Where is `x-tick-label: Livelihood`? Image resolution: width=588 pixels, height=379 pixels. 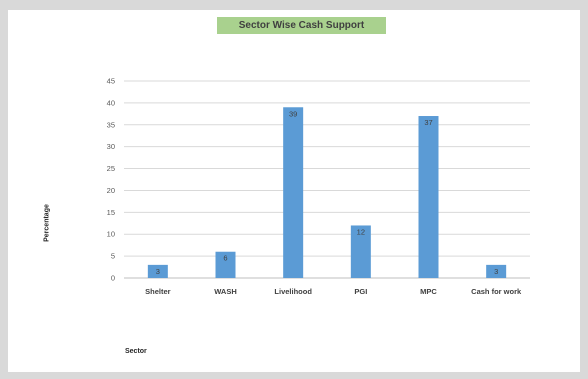 x-tick-label: Livelihood is located at coordinates (293, 291).